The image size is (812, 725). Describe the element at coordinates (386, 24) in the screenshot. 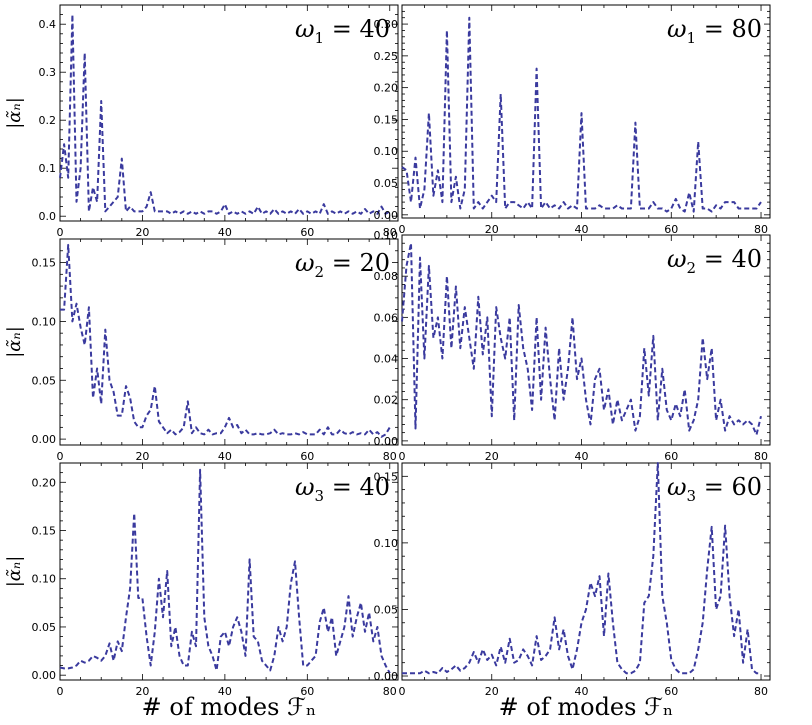

I see `y-tick-label: 0.30` at that location.